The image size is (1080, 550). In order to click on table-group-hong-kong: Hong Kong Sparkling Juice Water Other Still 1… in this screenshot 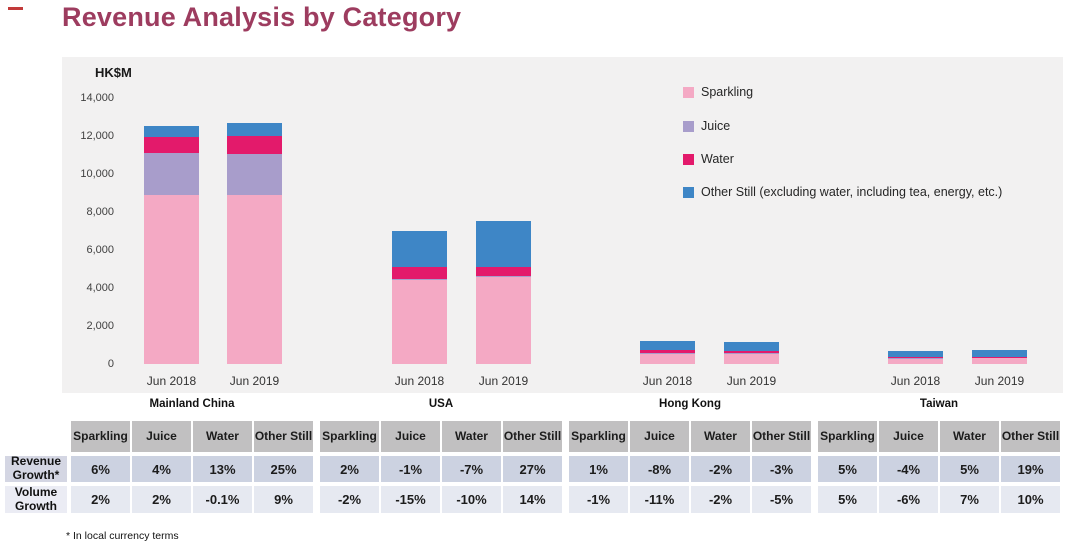, I will do `click(690, 455)`.